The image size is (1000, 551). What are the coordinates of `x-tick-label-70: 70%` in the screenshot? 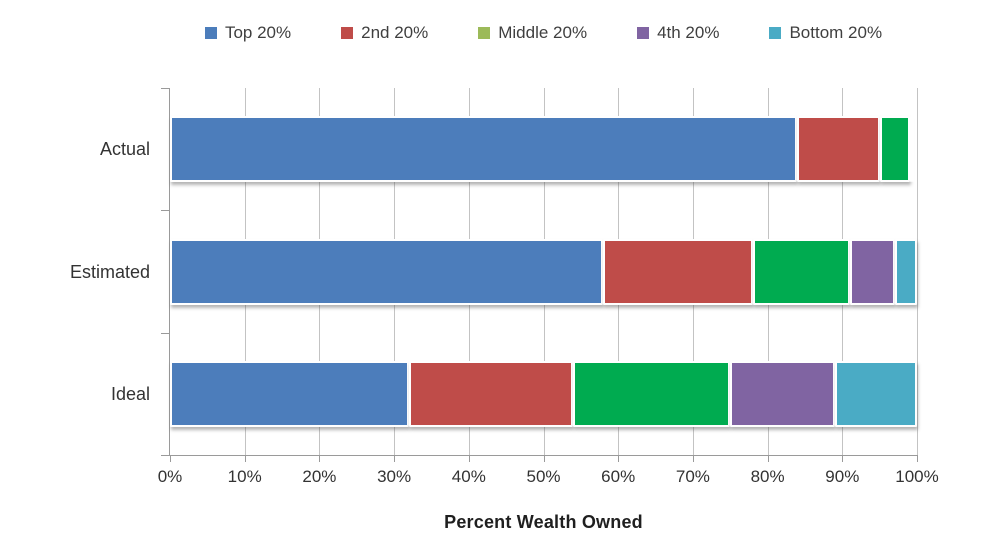 It's located at (692, 476).